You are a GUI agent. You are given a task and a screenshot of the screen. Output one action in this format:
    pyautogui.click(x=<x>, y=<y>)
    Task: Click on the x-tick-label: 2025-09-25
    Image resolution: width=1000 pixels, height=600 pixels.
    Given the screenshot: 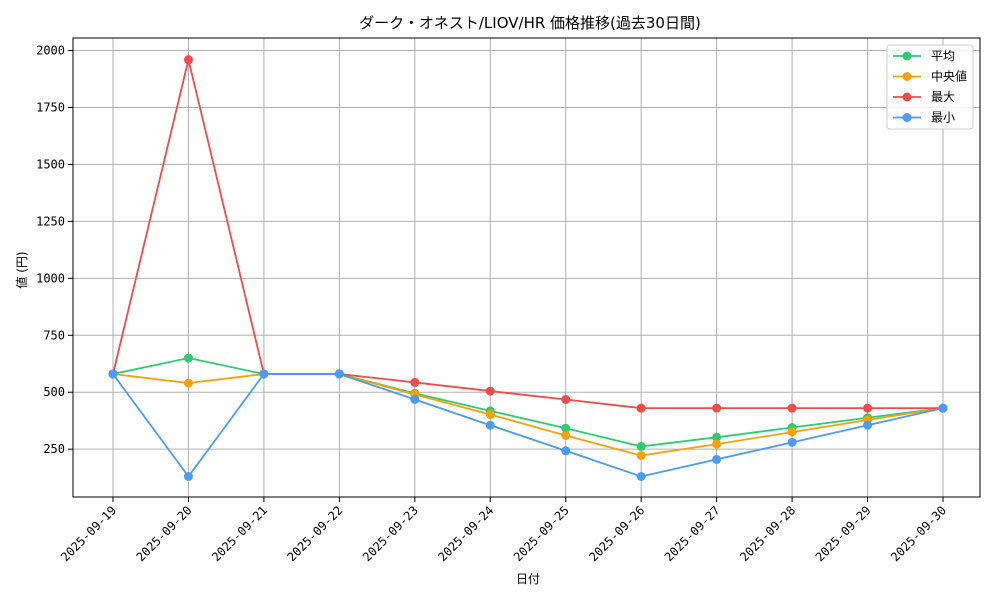 What is the action you would take?
    pyautogui.click(x=541, y=533)
    